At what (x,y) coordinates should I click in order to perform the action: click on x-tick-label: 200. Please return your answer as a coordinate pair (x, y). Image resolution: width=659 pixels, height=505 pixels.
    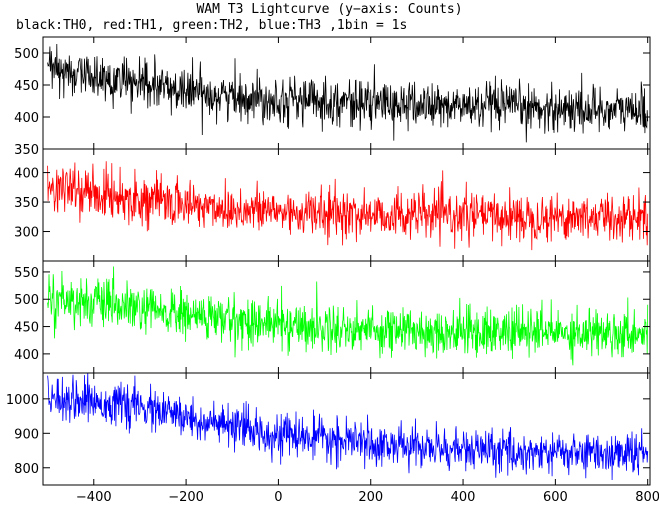
    Looking at the image, I should click on (370, 497).